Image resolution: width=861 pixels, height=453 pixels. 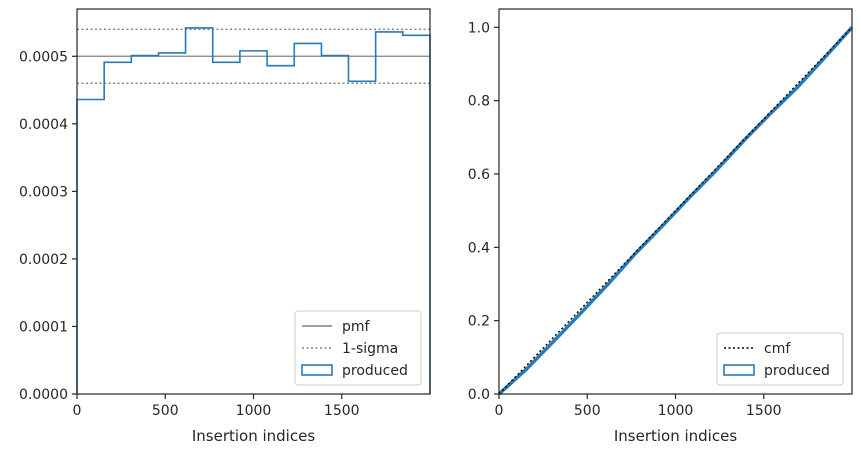 I want to click on legend: cmf produced, so click(x=780, y=359).